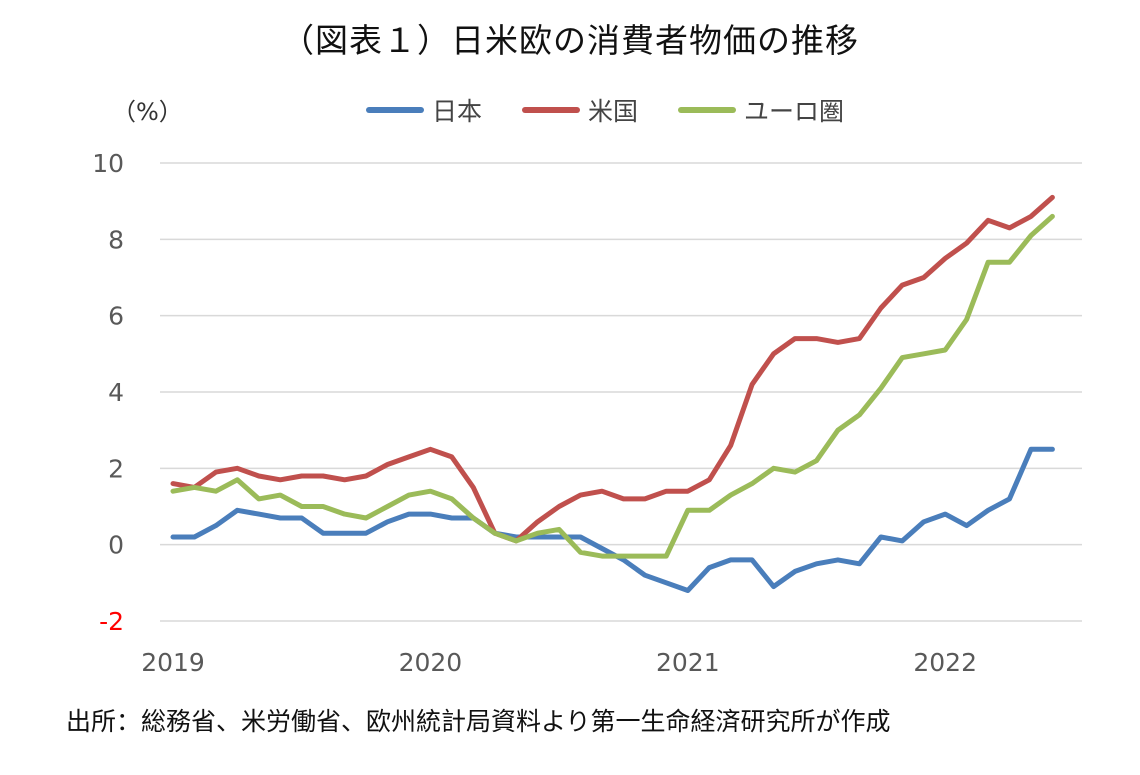 The height and width of the screenshot is (775, 1140). Describe the element at coordinates (945, 662) in the screenshot. I see `x-tick-label-2022: 2022` at that location.